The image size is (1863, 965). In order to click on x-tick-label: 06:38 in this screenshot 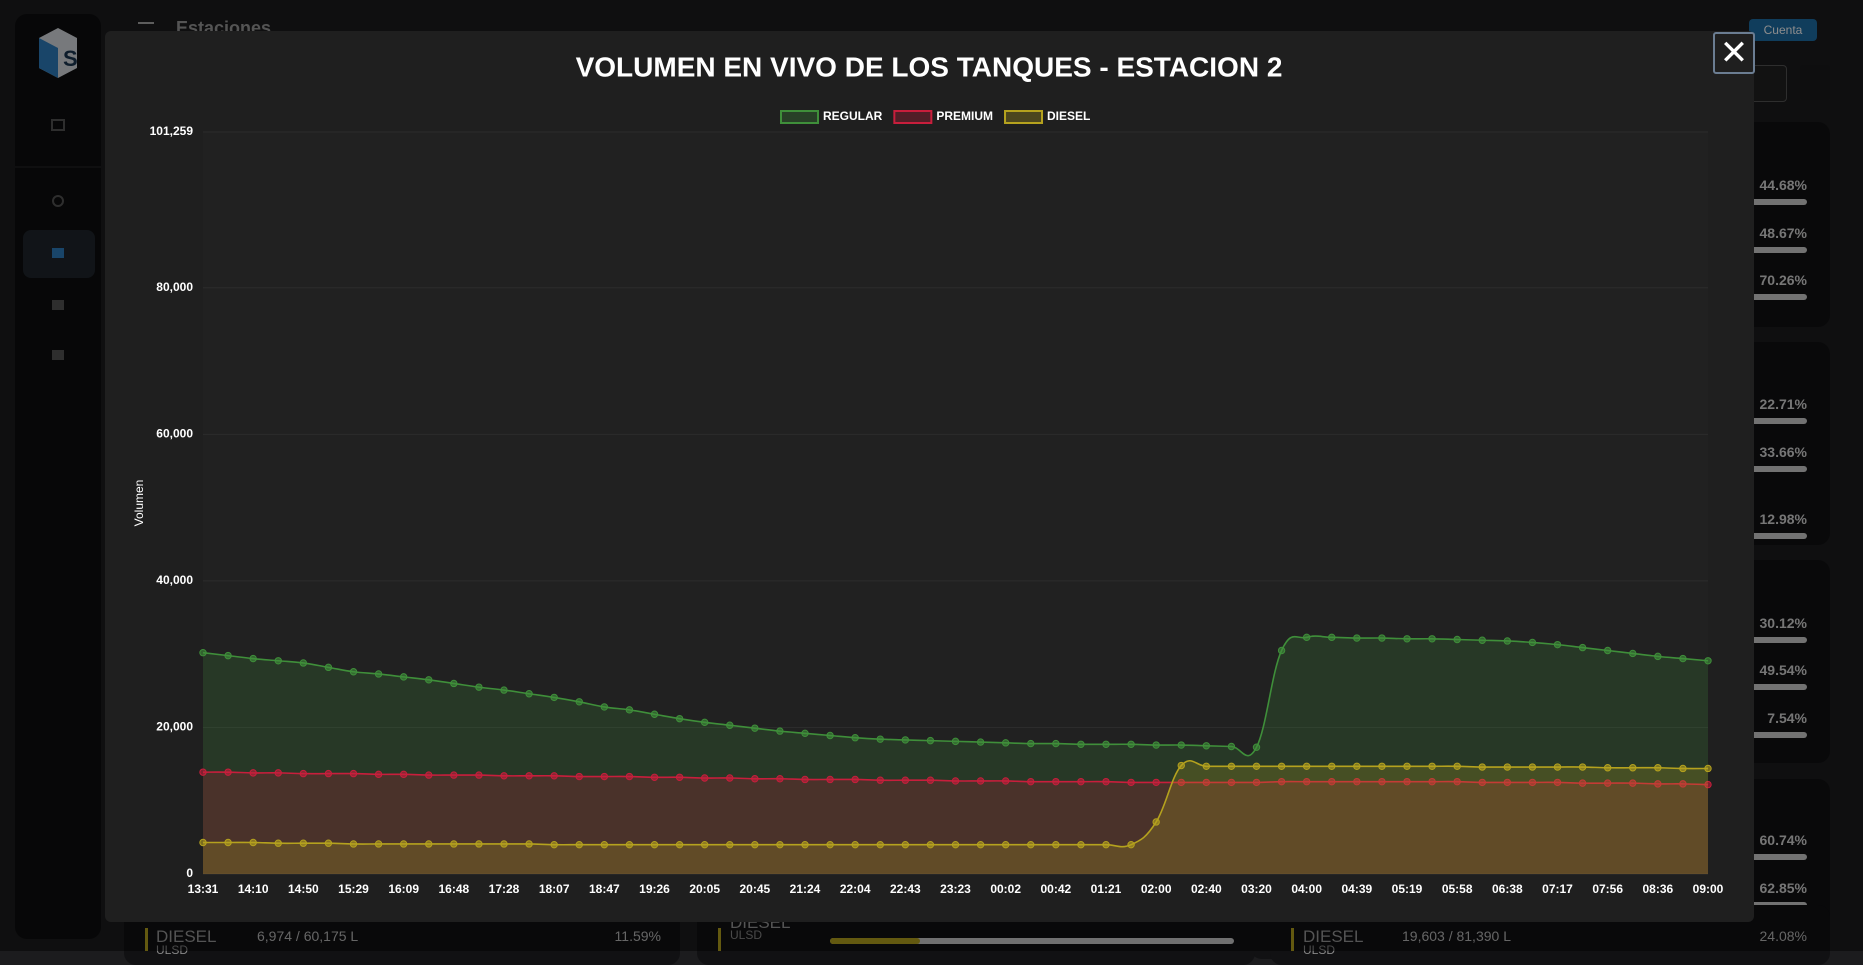, I will do `click(1507, 889)`.